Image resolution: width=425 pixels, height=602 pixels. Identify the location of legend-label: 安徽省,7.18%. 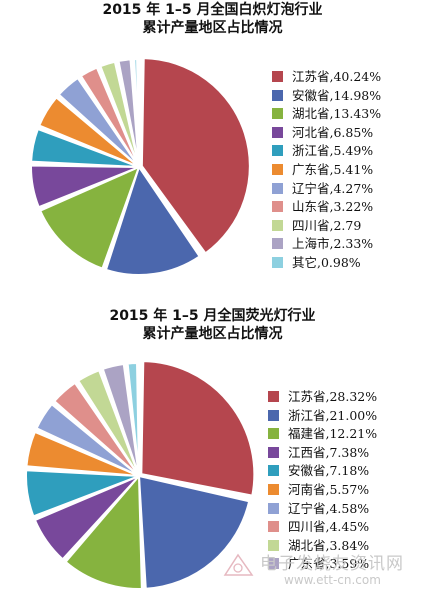
(329, 471).